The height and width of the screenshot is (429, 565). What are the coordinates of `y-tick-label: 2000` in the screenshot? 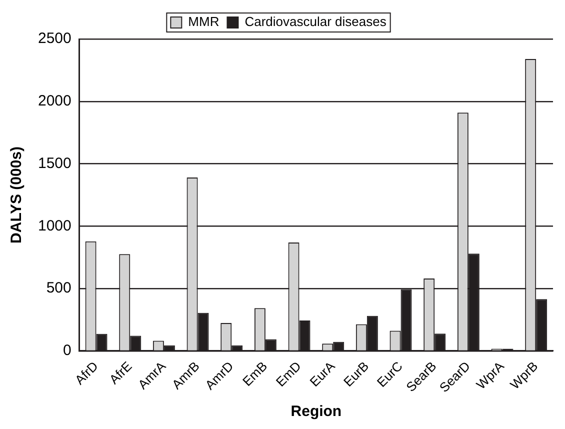 It's located at (55, 101).